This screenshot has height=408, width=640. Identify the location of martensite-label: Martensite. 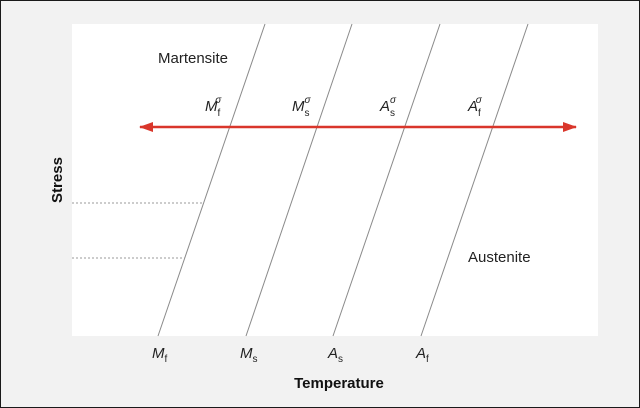
(193, 58).